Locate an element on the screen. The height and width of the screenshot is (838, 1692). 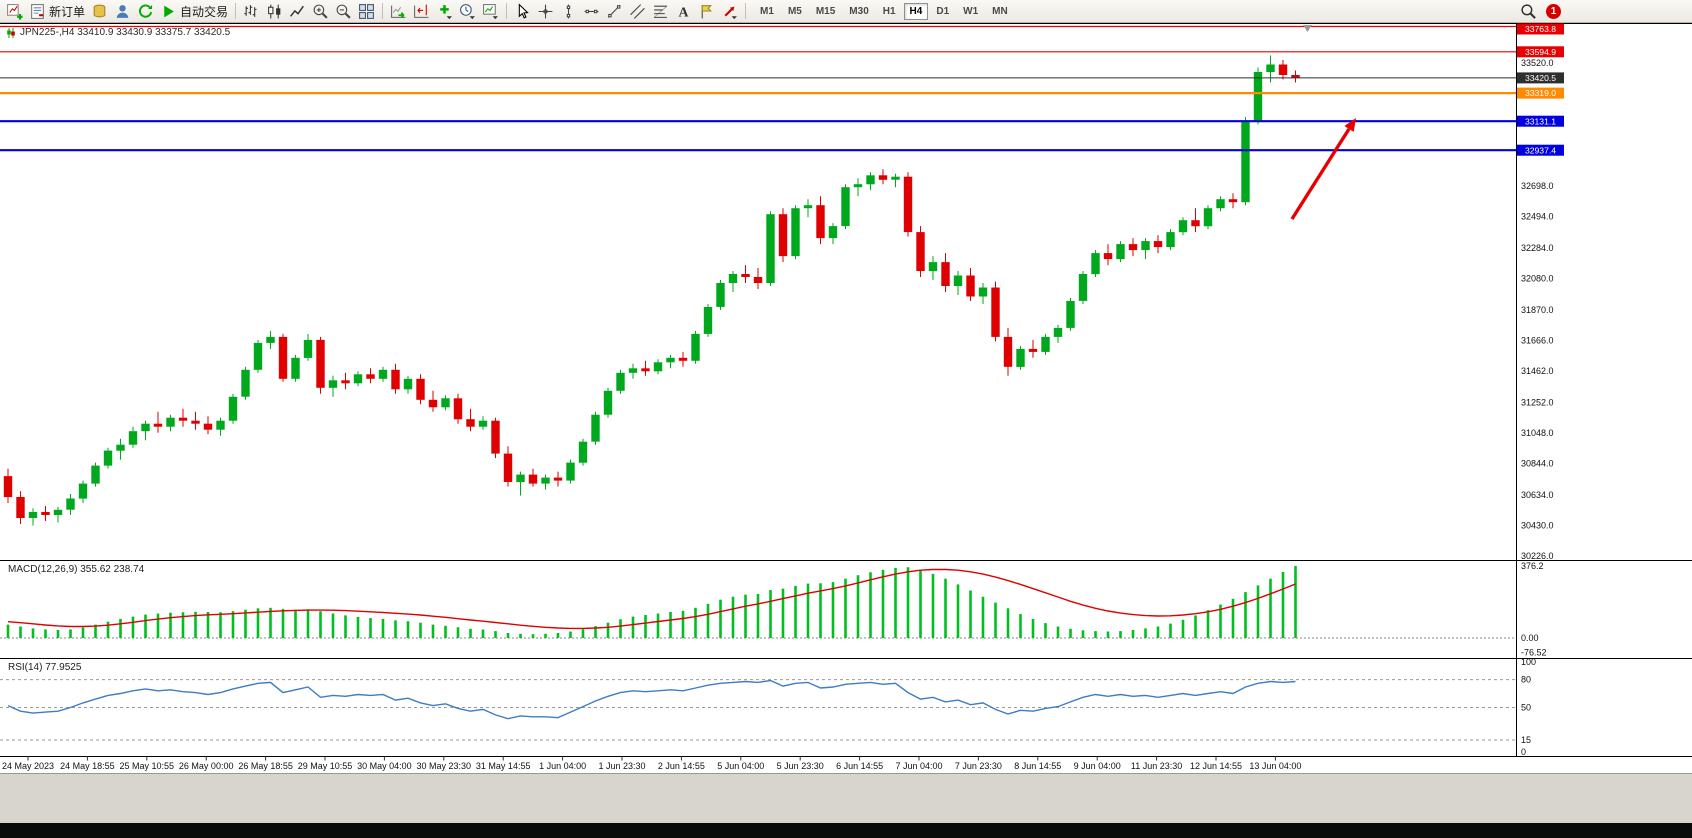
tile-windows-button is located at coordinates (366, 11).